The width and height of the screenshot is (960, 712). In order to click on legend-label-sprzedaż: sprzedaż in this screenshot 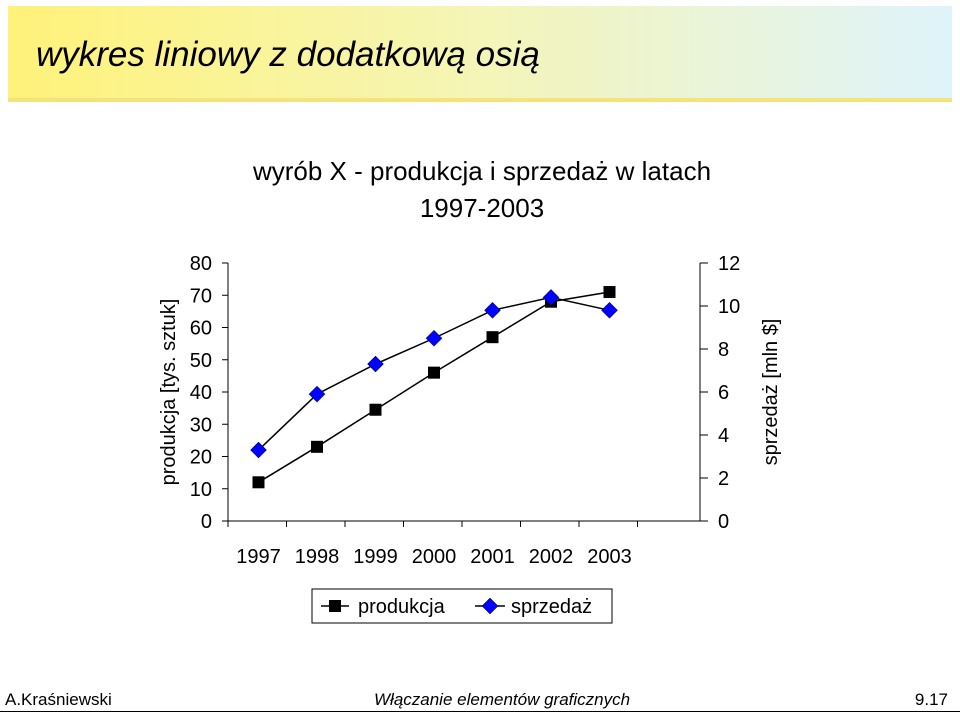, I will do `click(551, 607)`.